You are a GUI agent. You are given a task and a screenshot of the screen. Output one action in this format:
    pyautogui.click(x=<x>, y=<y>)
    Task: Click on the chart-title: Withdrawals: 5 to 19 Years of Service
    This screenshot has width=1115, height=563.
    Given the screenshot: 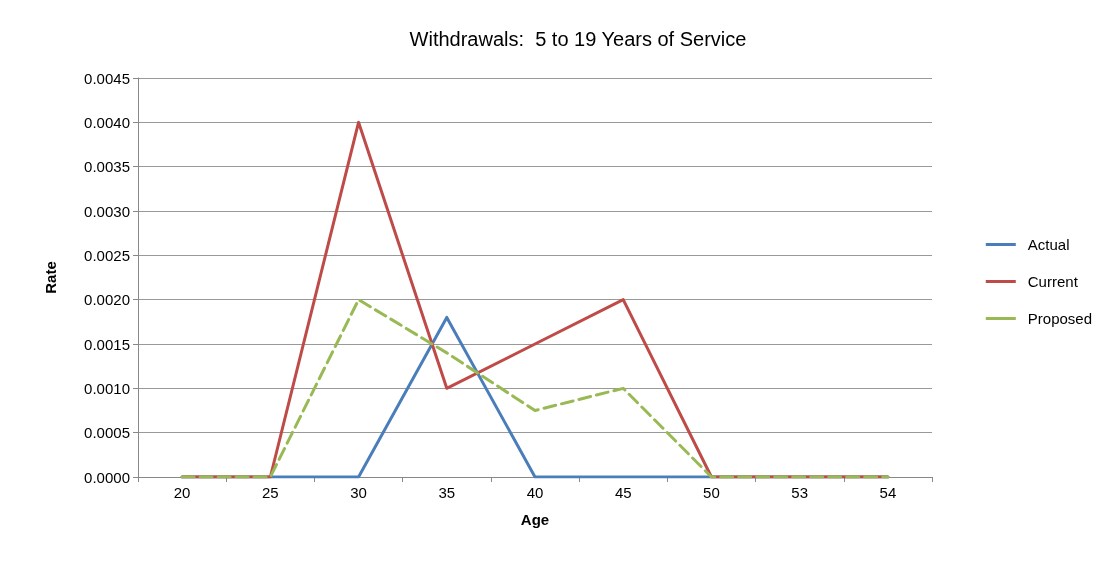 What is the action you would take?
    pyautogui.click(x=578, y=39)
    